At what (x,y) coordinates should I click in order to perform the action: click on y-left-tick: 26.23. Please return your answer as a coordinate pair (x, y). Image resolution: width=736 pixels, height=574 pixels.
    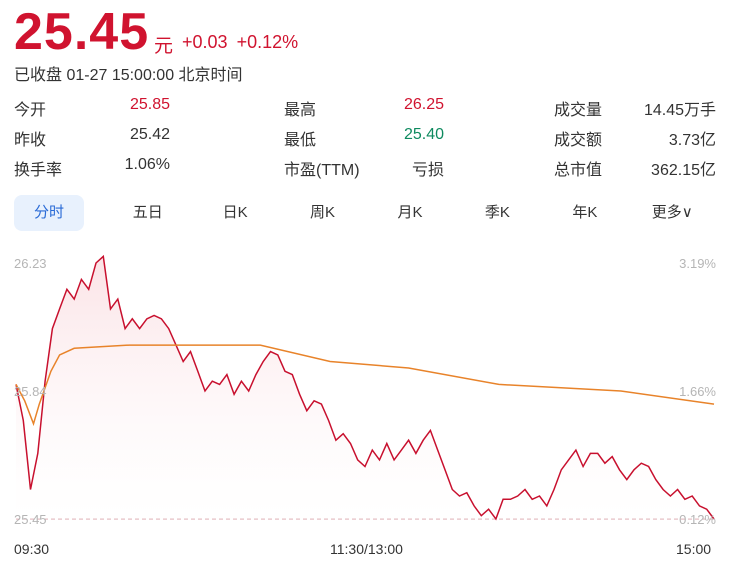
    Looking at the image, I should click on (30, 263).